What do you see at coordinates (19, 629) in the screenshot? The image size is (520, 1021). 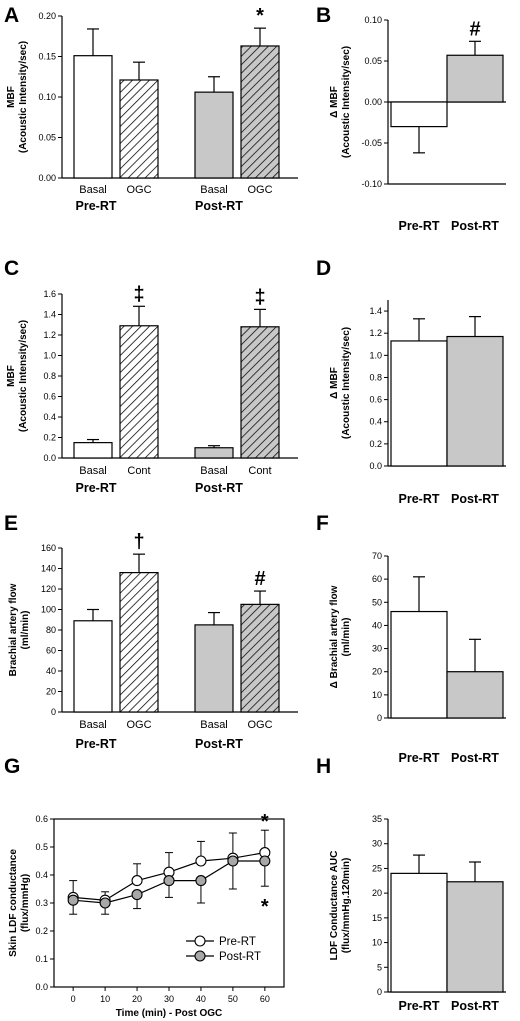 I see `y-axis-label: Brachial artery flow(ml/min)` at bounding box center [19, 629].